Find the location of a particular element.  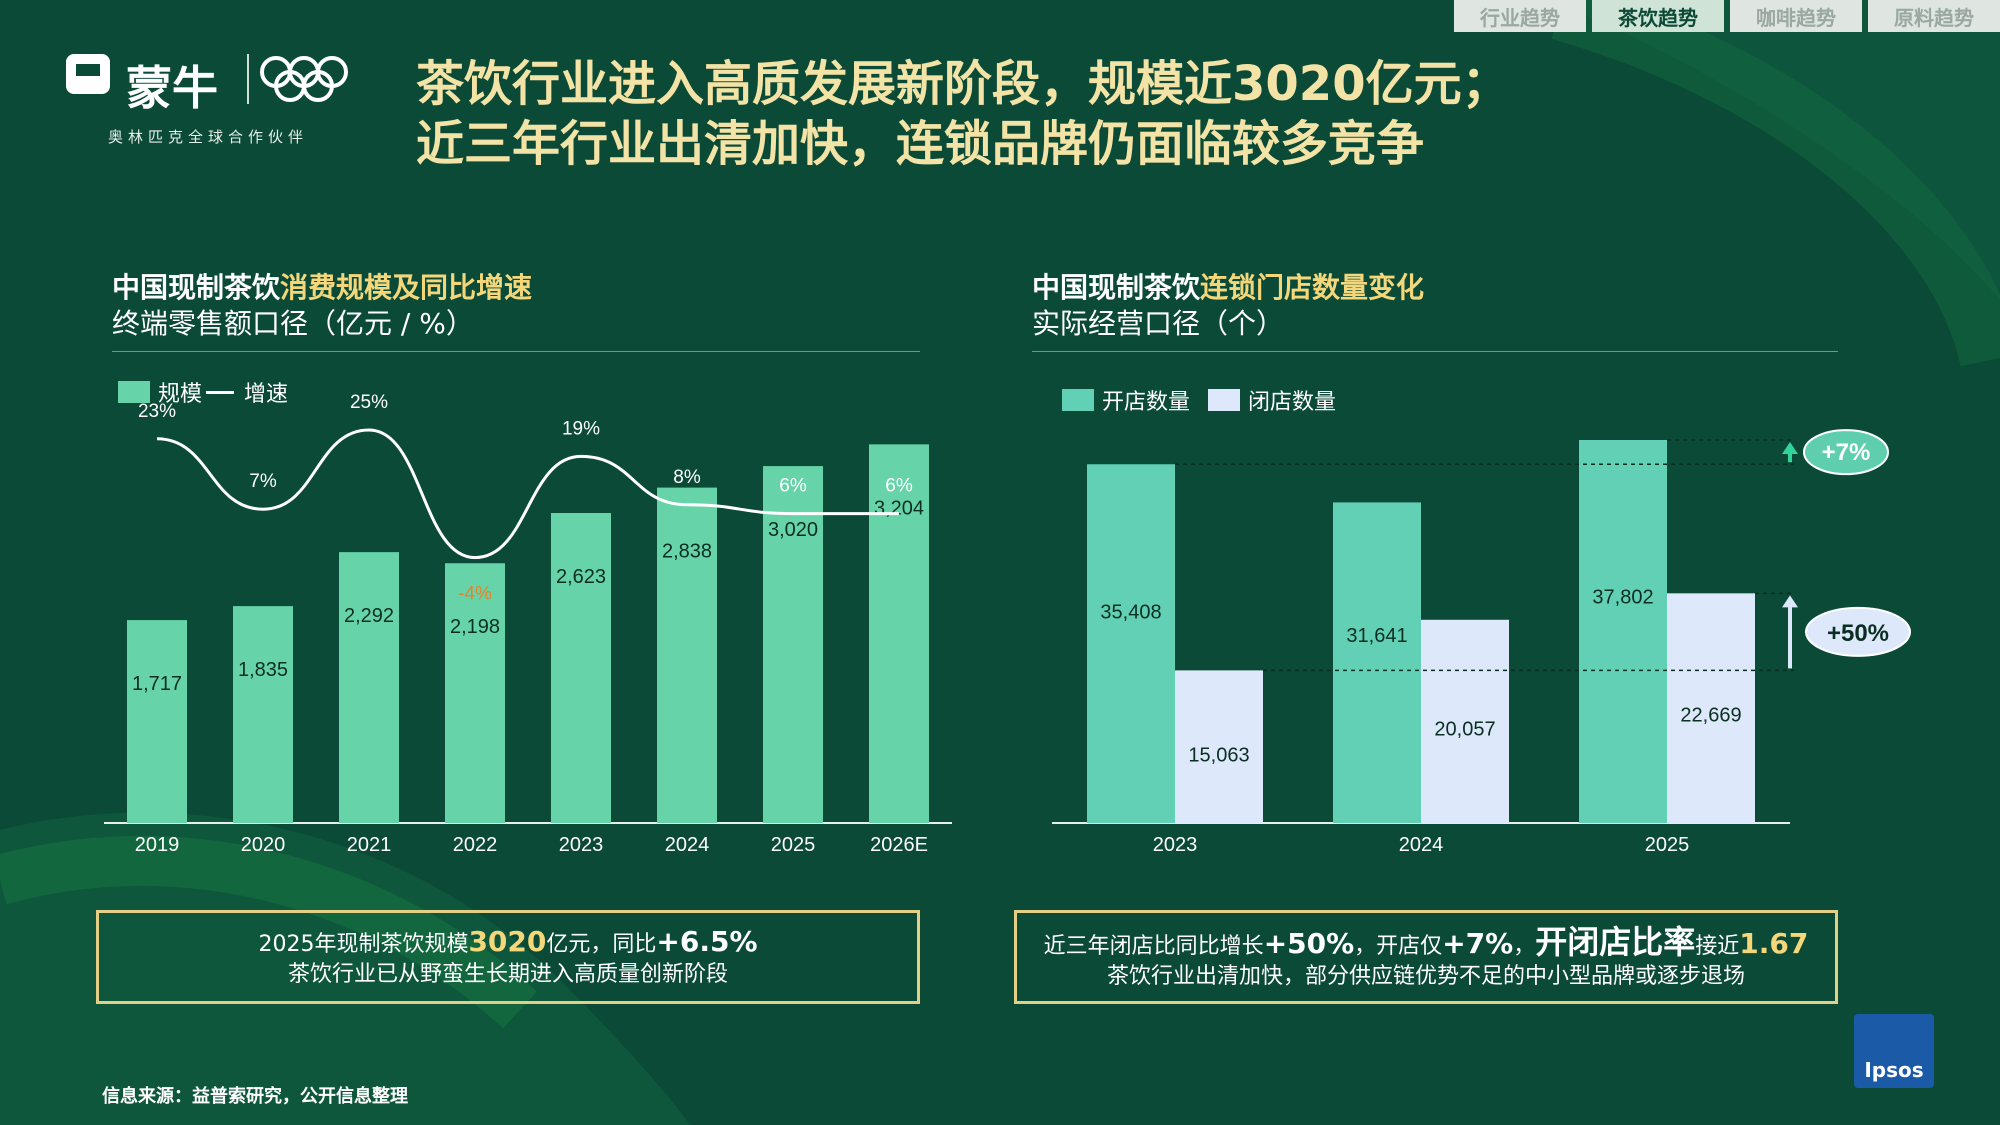

note-highlight: 1.67 is located at coordinates (1774, 943).